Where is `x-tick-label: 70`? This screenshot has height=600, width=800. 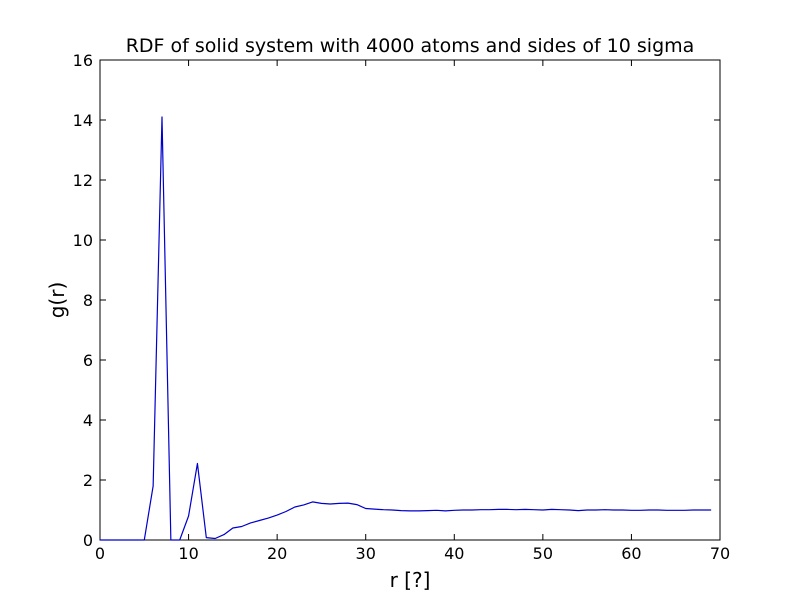
x-tick-label: 70 is located at coordinates (720, 553).